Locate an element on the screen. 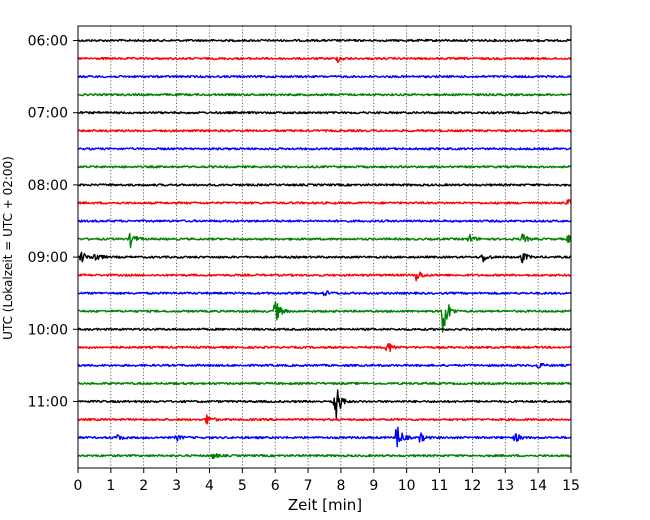 The height and width of the screenshot is (520, 650). y-axis-label: UTC (Lokalzeit = UTC + 02:00) is located at coordinates (8, 248).